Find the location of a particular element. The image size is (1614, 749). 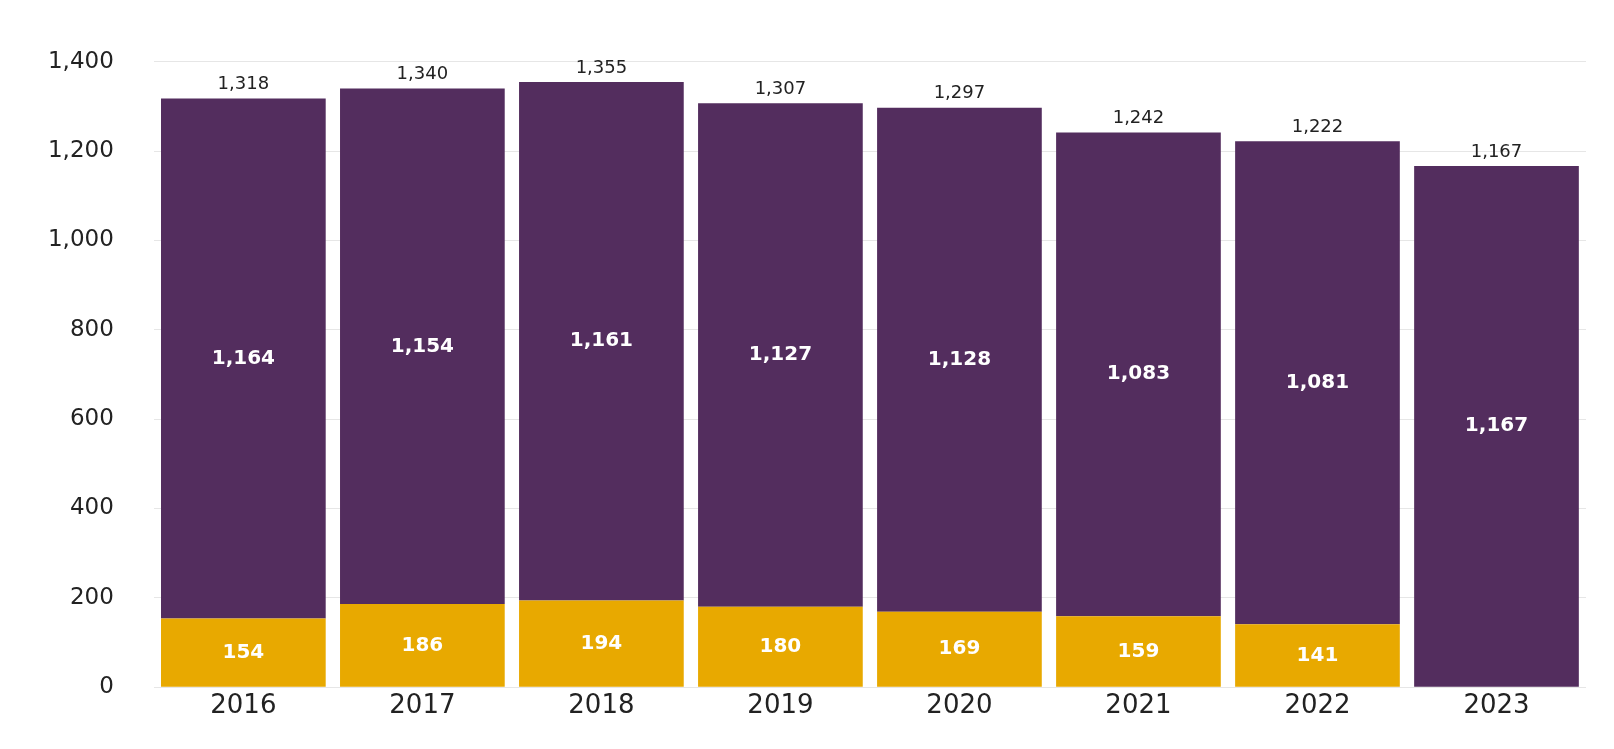

data-label: 1,161 is located at coordinates (601, 339).